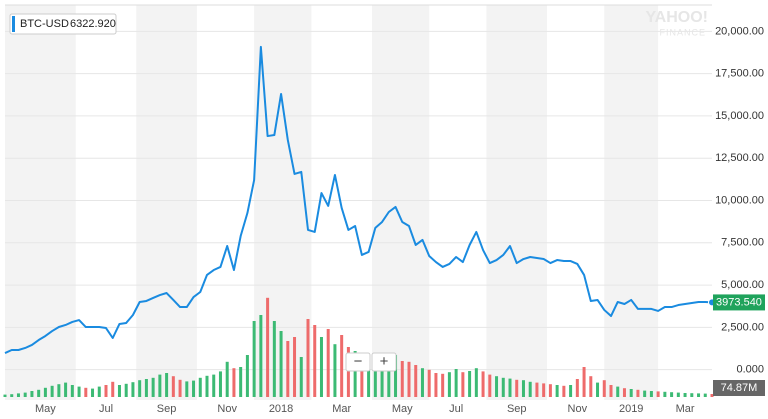  Describe the element at coordinates (742, 327) in the screenshot. I see `y-tick-label: 2,500.00` at that location.